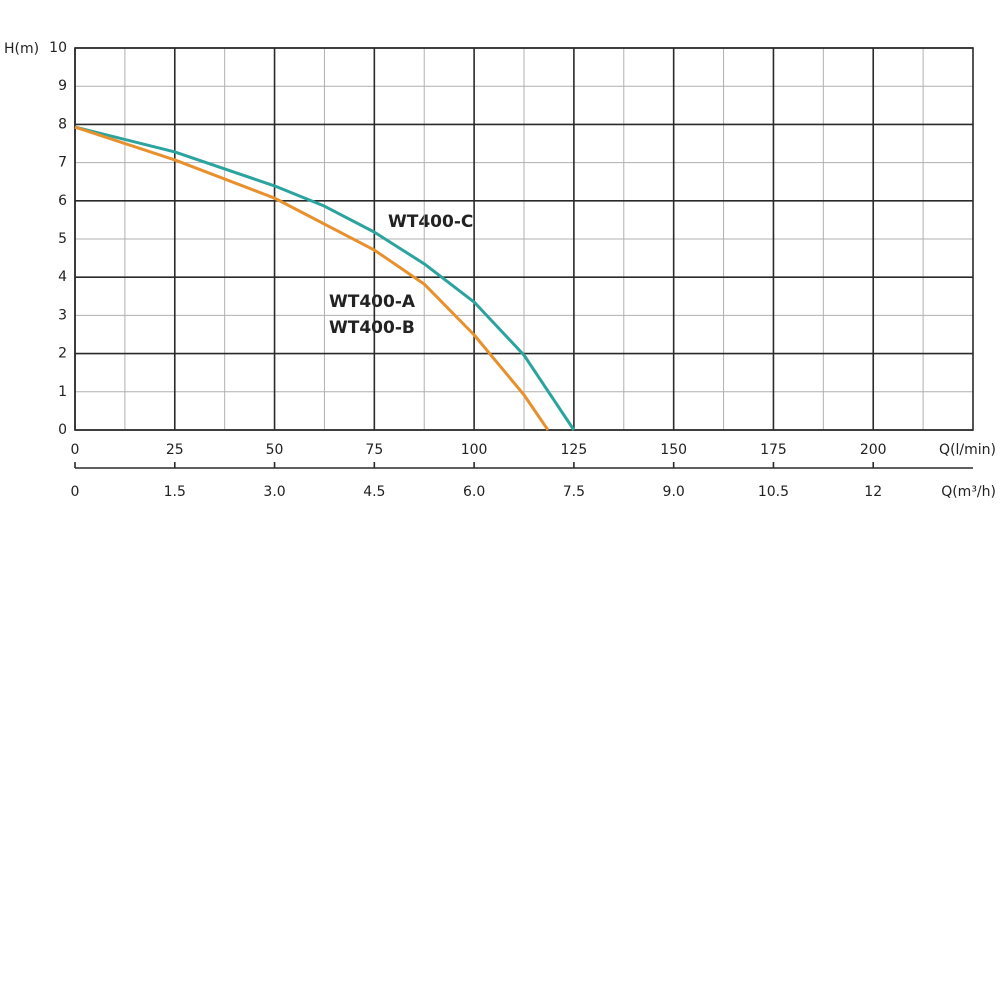 Image resolution: width=1000 pixels, height=1000 pixels. I want to click on x2-tick-label: 0, so click(75, 492).